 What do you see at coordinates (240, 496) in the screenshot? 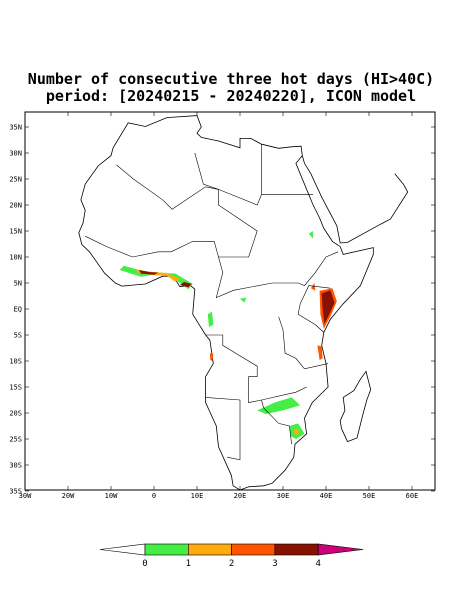
I see `lon-label: 20E` at bounding box center [240, 496].